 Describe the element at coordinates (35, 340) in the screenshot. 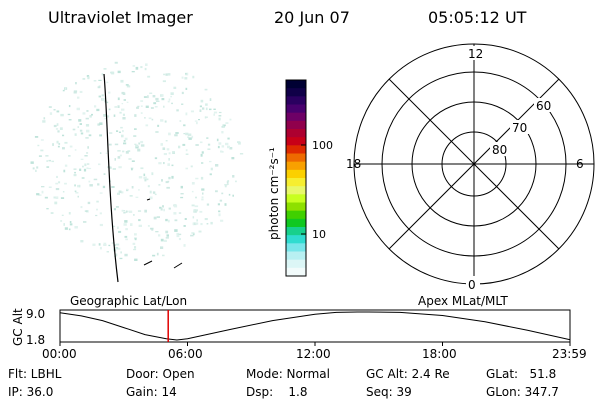

I see `orbit-ytick-label: 1.8` at that location.